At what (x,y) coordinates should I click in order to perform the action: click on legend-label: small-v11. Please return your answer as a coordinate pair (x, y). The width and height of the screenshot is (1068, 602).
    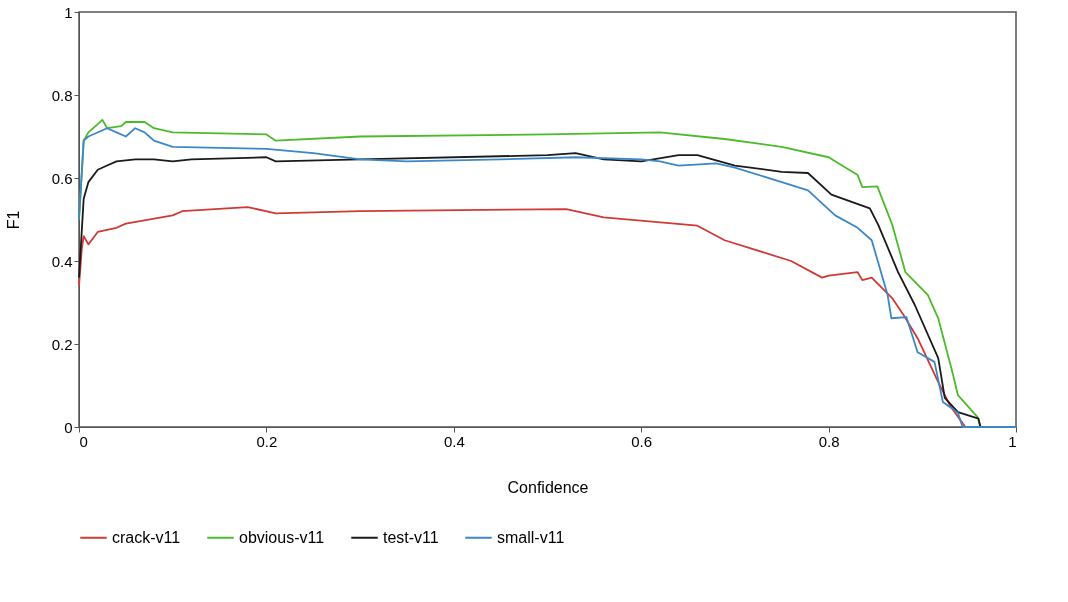
    Looking at the image, I should click on (531, 537).